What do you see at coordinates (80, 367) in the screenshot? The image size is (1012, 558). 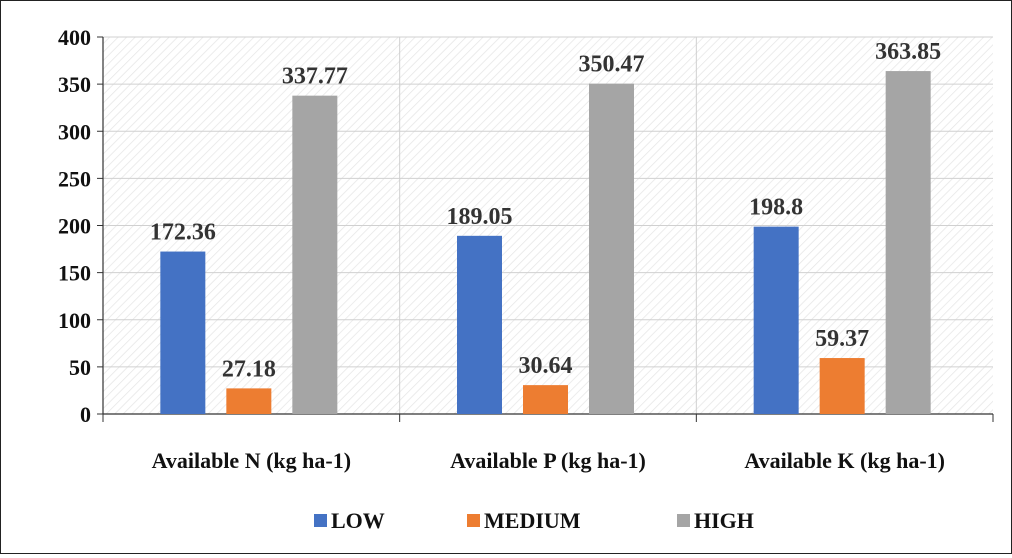 I see `y-tick-label: 50` at bounding box center [80, 367].